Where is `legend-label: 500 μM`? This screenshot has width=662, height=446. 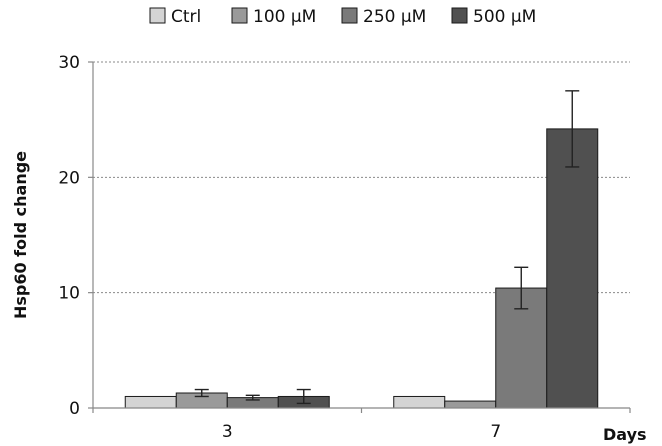 legend-label: 500 μM is located at coordinates (504, 17).